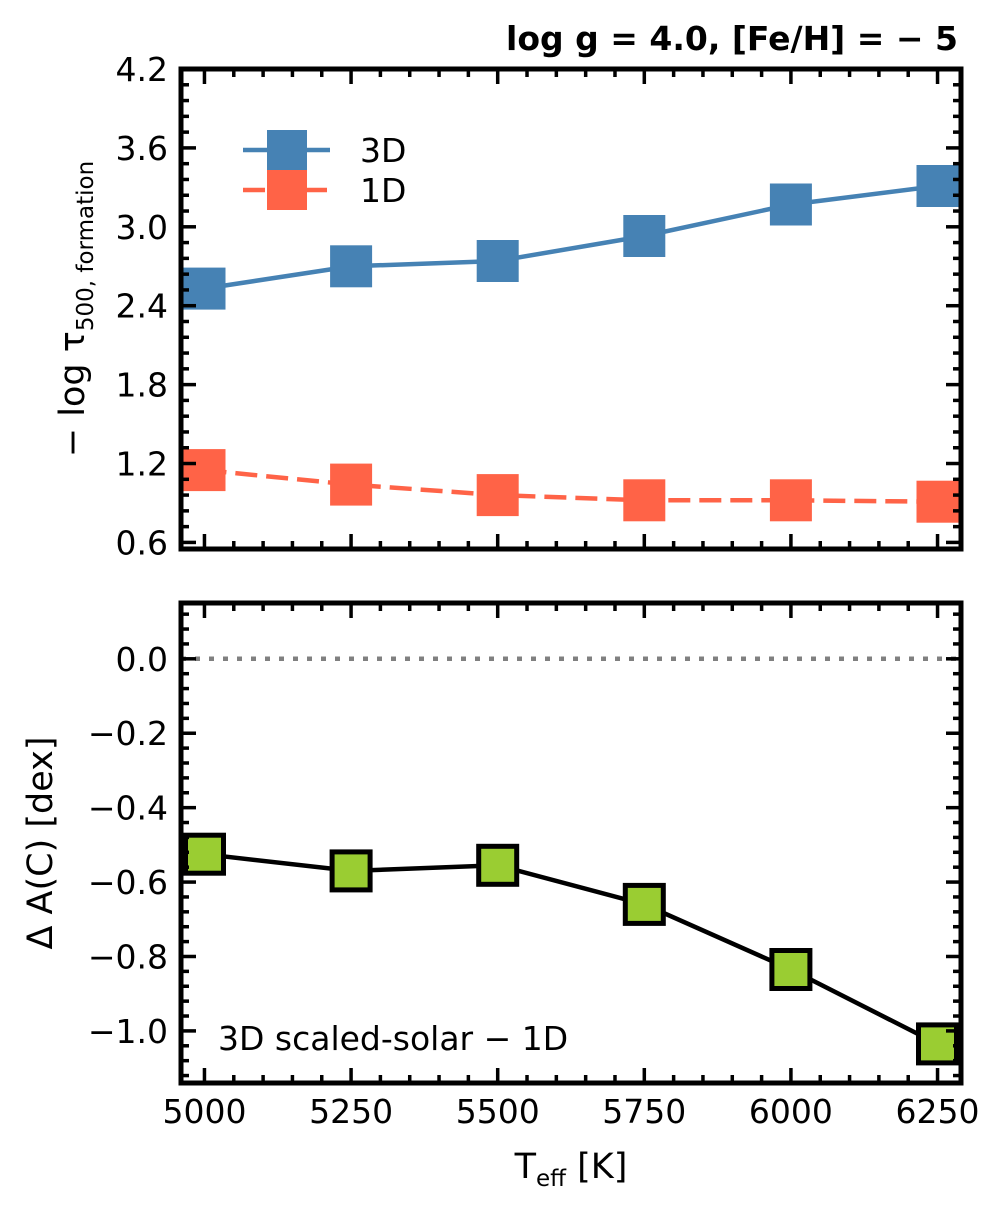 The width and height of the screenshot is (997, 1205). What do you see at coordinates (128, 733) in the screenshot?
I see `bottom-y-tick-label: −0.2` at bounding box center [128, 733].